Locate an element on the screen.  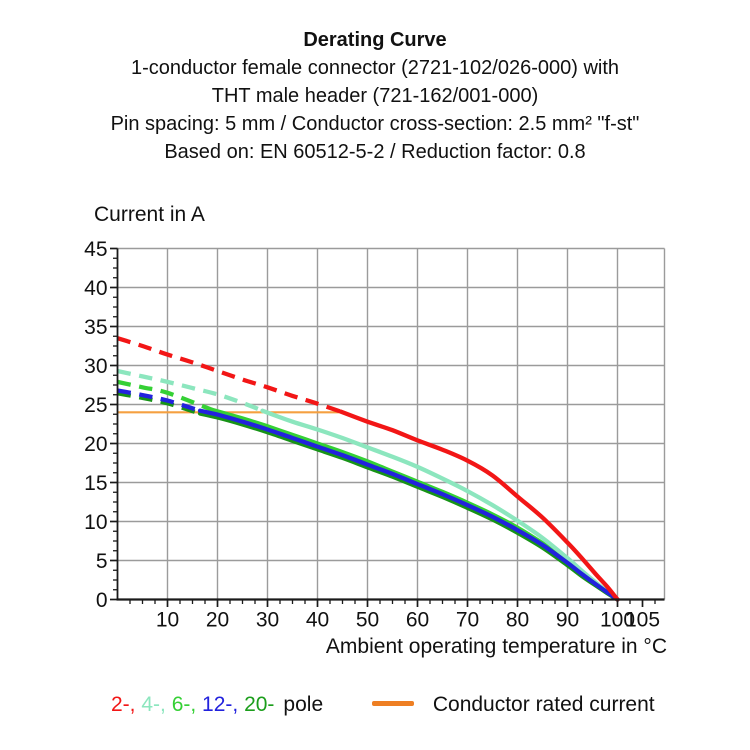
curve-12-pole-dashed is located at coordinates (159, 400).